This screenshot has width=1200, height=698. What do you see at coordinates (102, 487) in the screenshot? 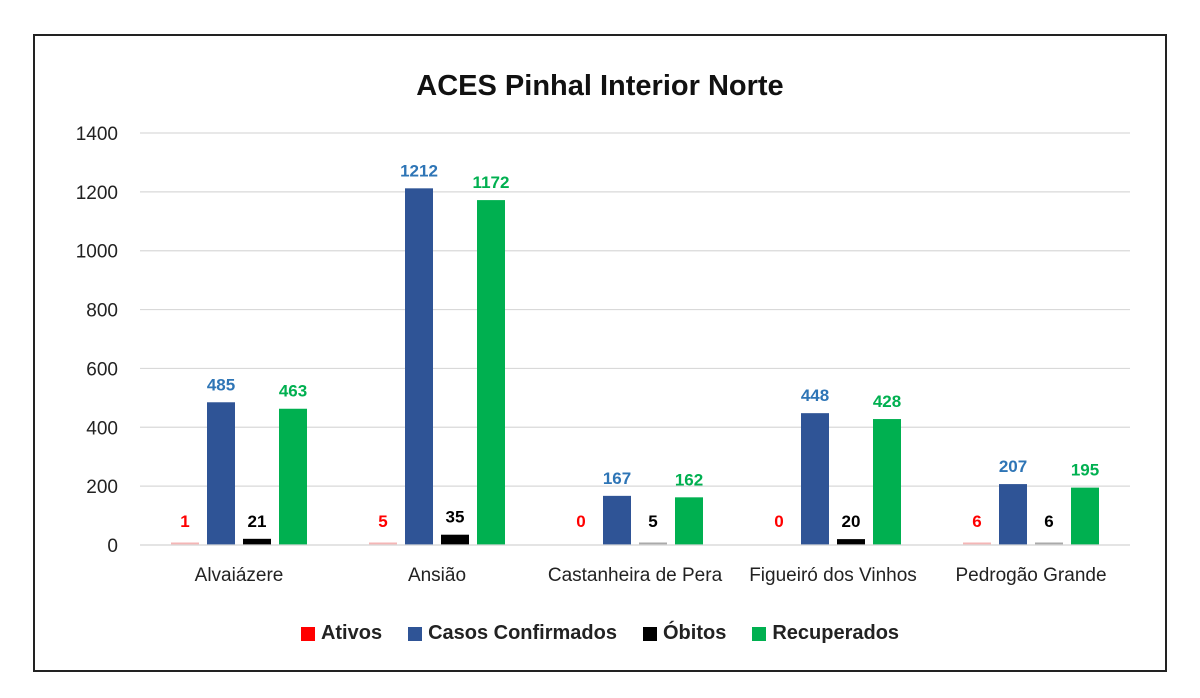
I see `y-tick-label: 200` at bounding box center [102, 487].